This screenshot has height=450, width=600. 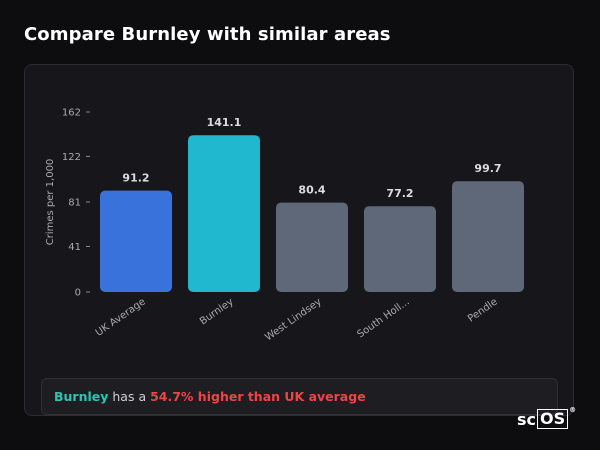 I want to click on page-title: Compare Burnley with similar areas, so click(x=207, y=34).